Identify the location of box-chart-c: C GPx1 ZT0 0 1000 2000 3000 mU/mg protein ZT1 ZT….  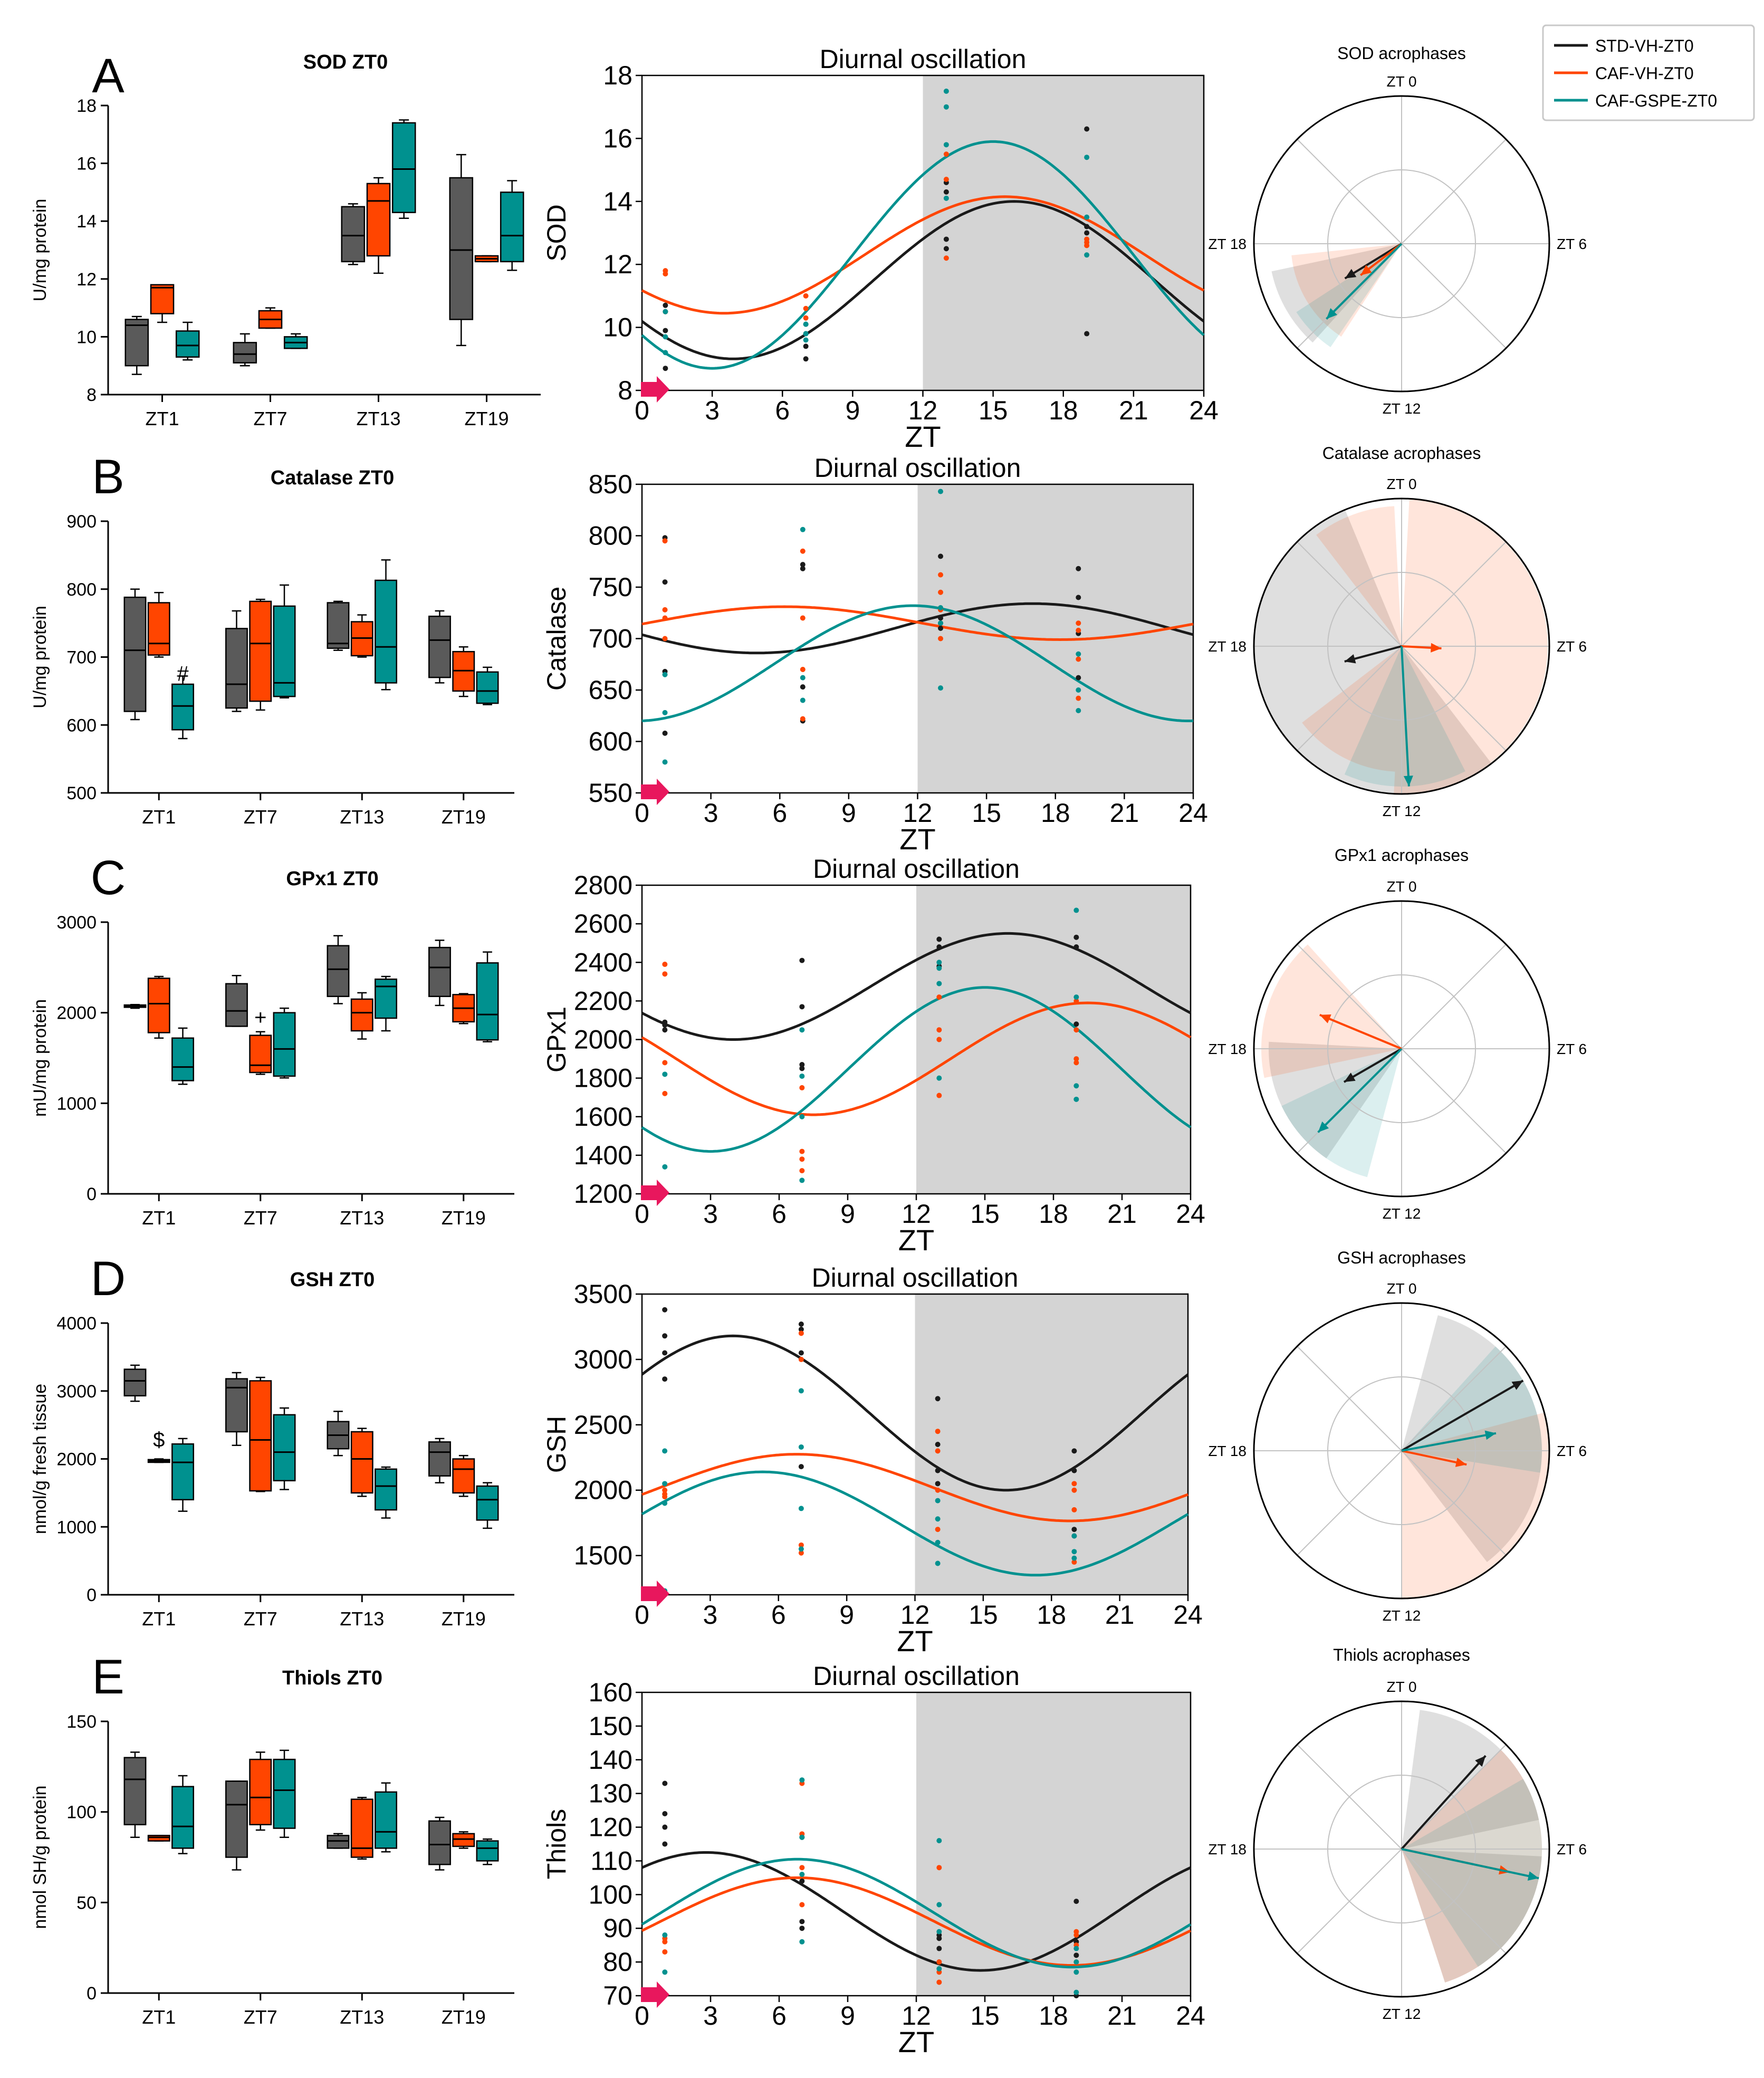
(272, 1040).